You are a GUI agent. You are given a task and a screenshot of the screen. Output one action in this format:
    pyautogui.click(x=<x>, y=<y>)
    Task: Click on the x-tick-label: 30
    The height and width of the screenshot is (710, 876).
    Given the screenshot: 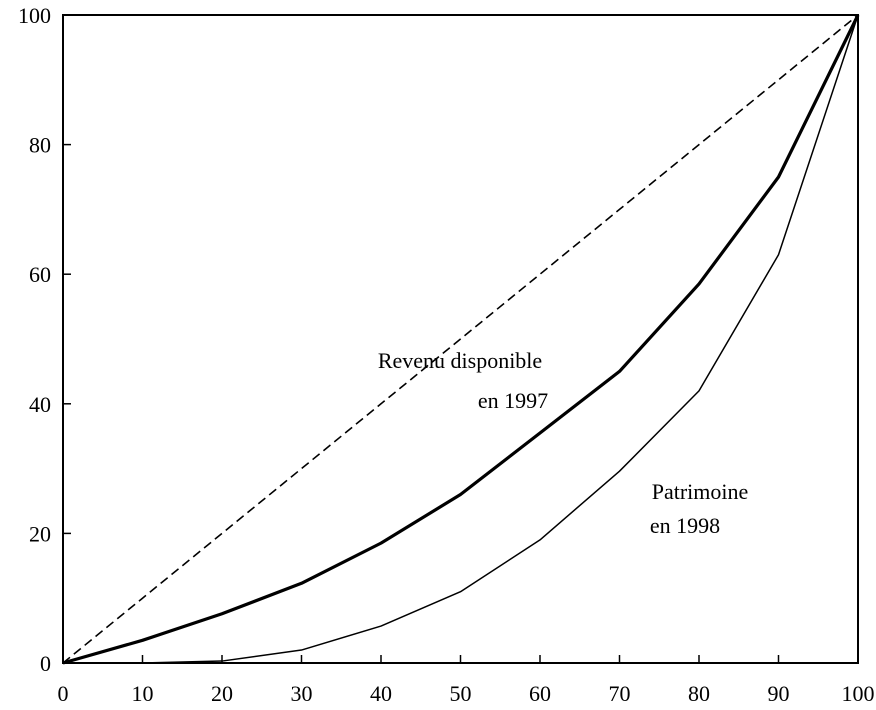 What is the action you would take?
    pyautogui.click(x=302, y=693)
    